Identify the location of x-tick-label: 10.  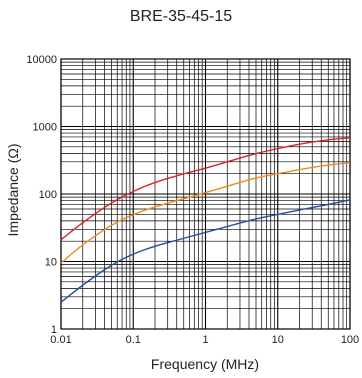
(278, 340).